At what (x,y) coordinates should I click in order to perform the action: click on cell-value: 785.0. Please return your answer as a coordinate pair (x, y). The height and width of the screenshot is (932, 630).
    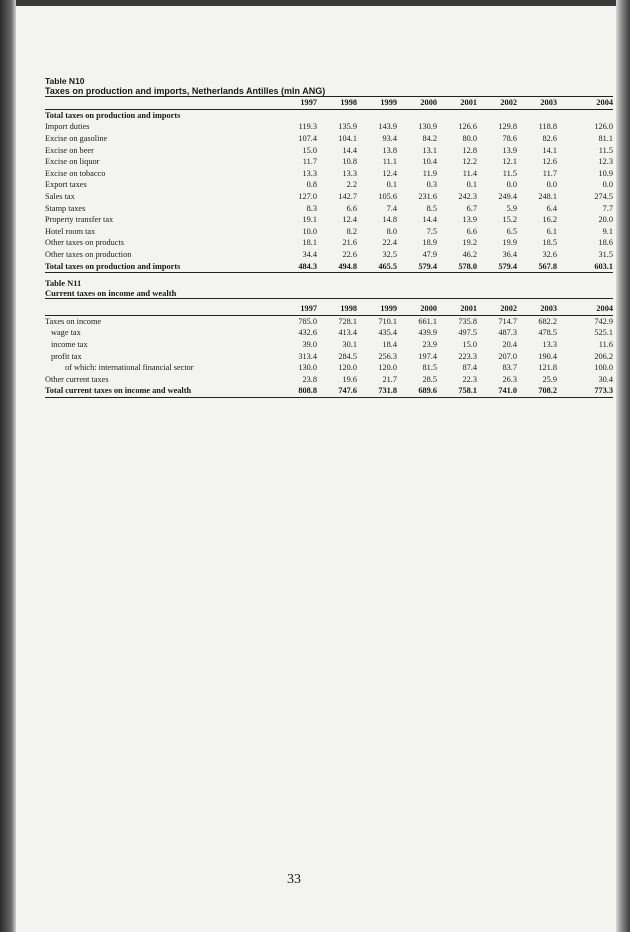
    Looking at the image, I should click on (307, 321).